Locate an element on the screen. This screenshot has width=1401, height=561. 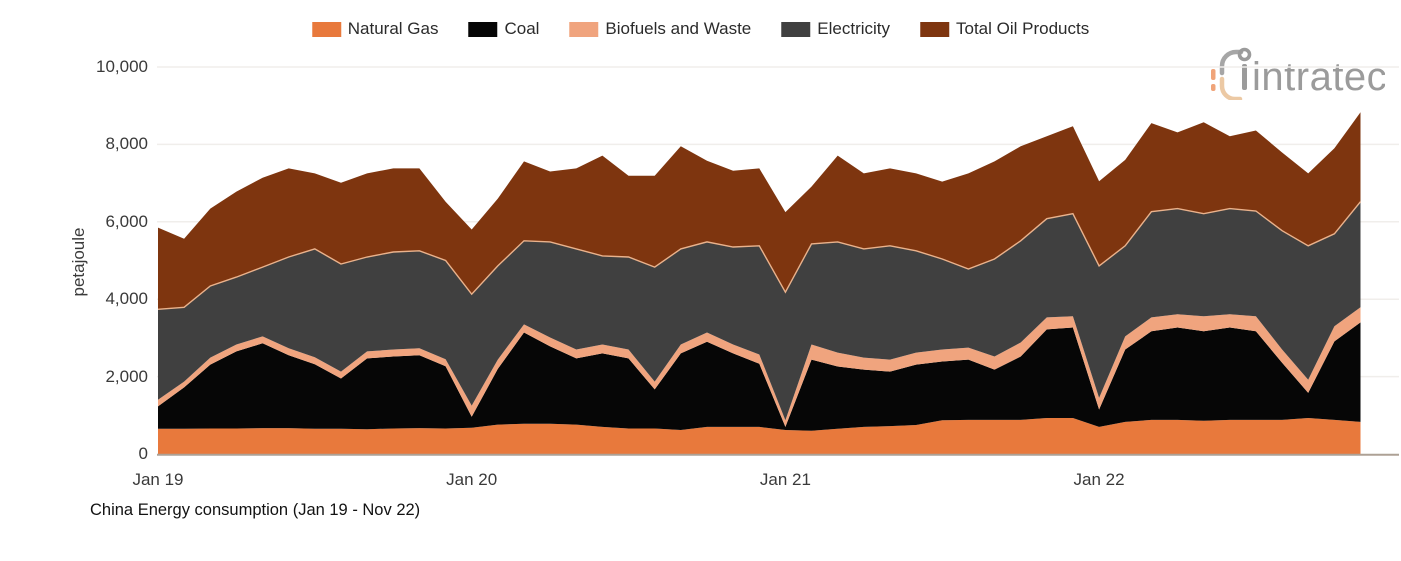
legend-label: Natural Gas is located at coordinates (393, 28).